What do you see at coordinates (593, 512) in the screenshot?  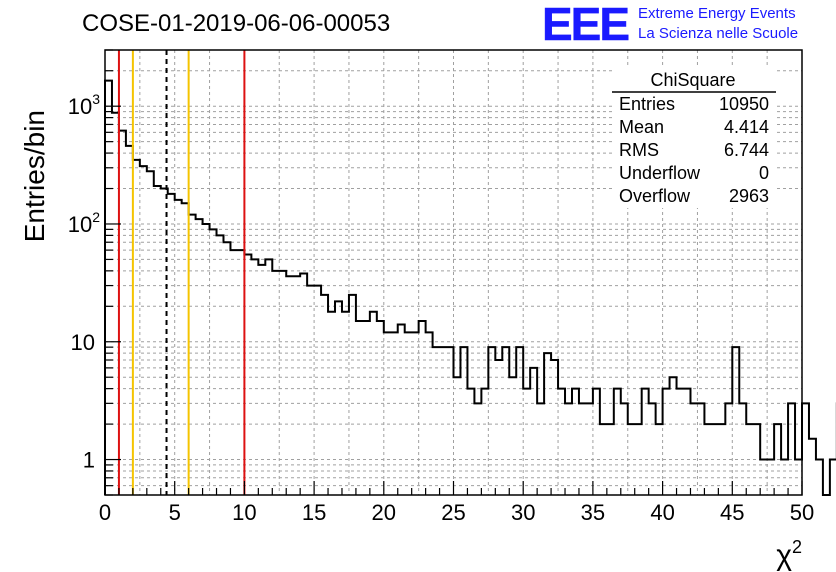 I see `x-tick-label: 35` at bounding box center [593, 512].